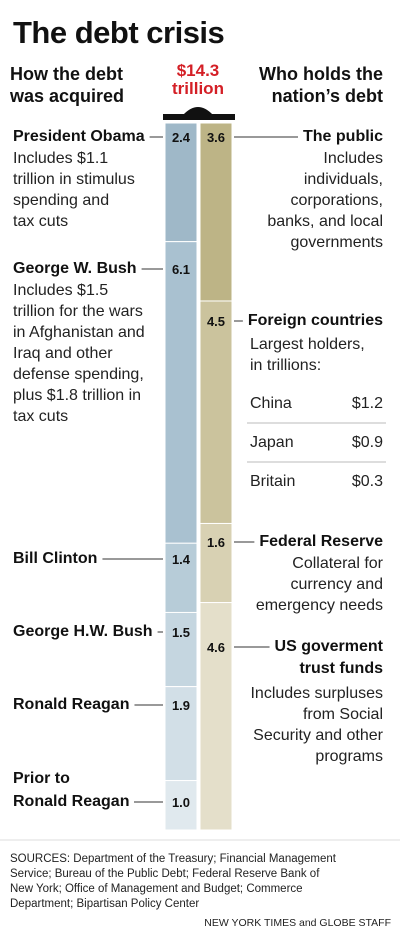  Describe the element at coordinates (337, 584) in the screenshot. I see `right-segment-note: currency and` at that location.